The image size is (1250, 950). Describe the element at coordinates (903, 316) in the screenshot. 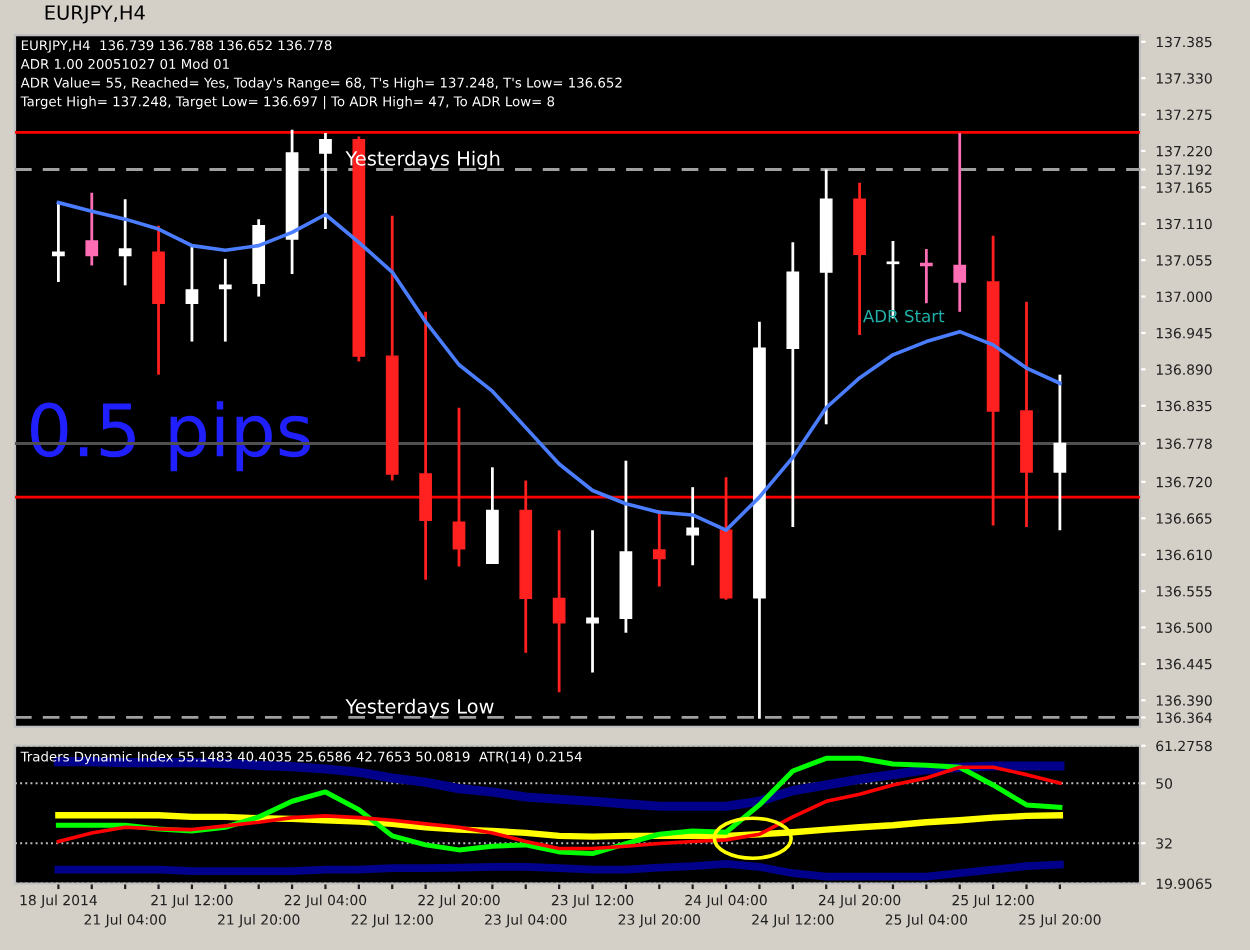

I see `annotation: ADR Start` at that location.